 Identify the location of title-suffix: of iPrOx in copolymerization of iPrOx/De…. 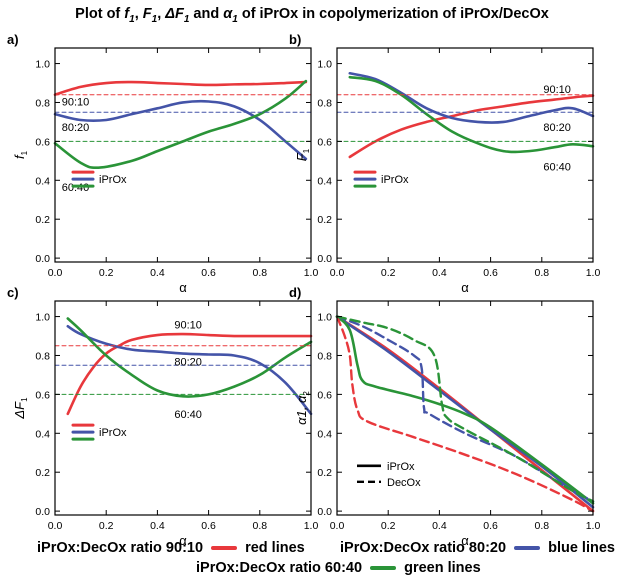
(393, 14).